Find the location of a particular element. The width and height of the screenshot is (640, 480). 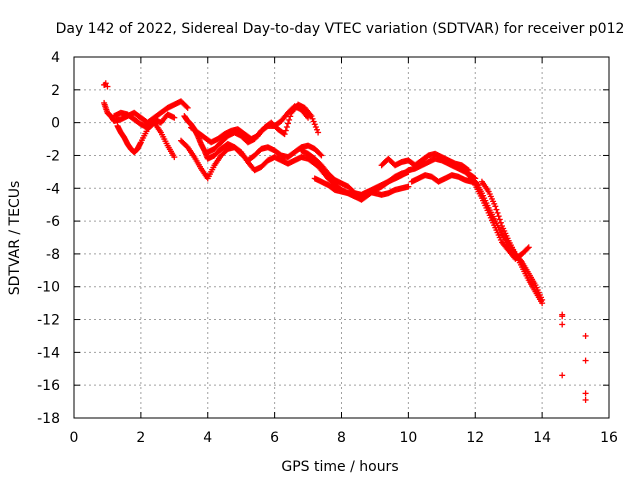

x-tick-label: 6 is located at coordinates (274, 438).